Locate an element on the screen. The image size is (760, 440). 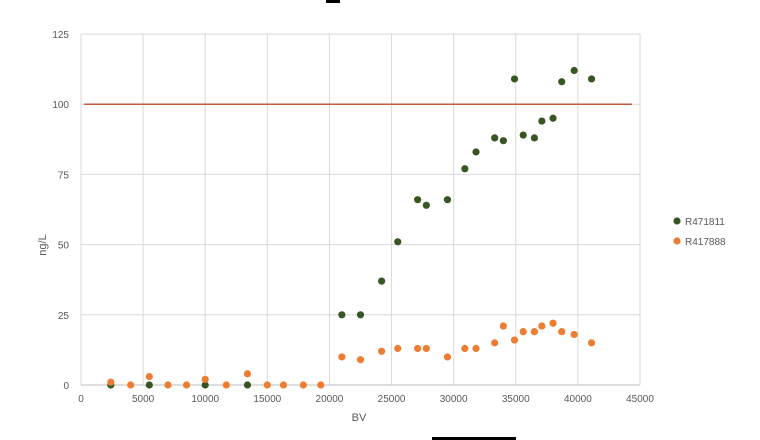
x-axis-label: BV is located at coordinates (359, 418).